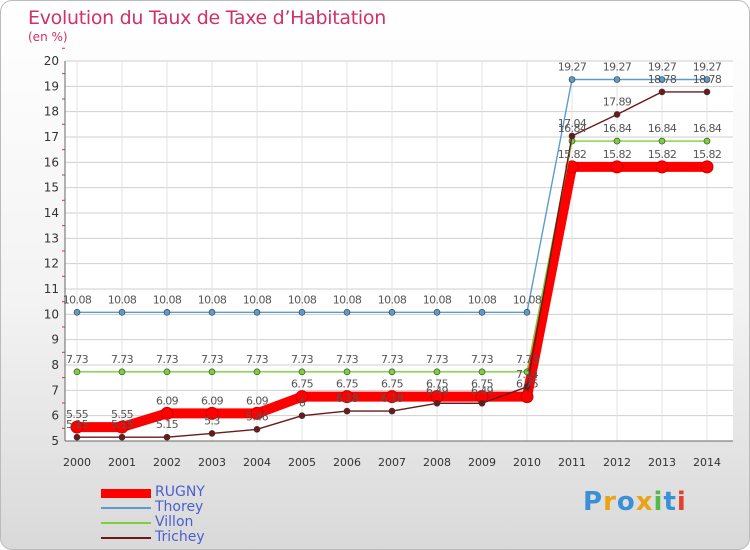 The width and height of the screenshot is (750, 550). I want to click on x-tick-label: 2006, so click(347, 462).